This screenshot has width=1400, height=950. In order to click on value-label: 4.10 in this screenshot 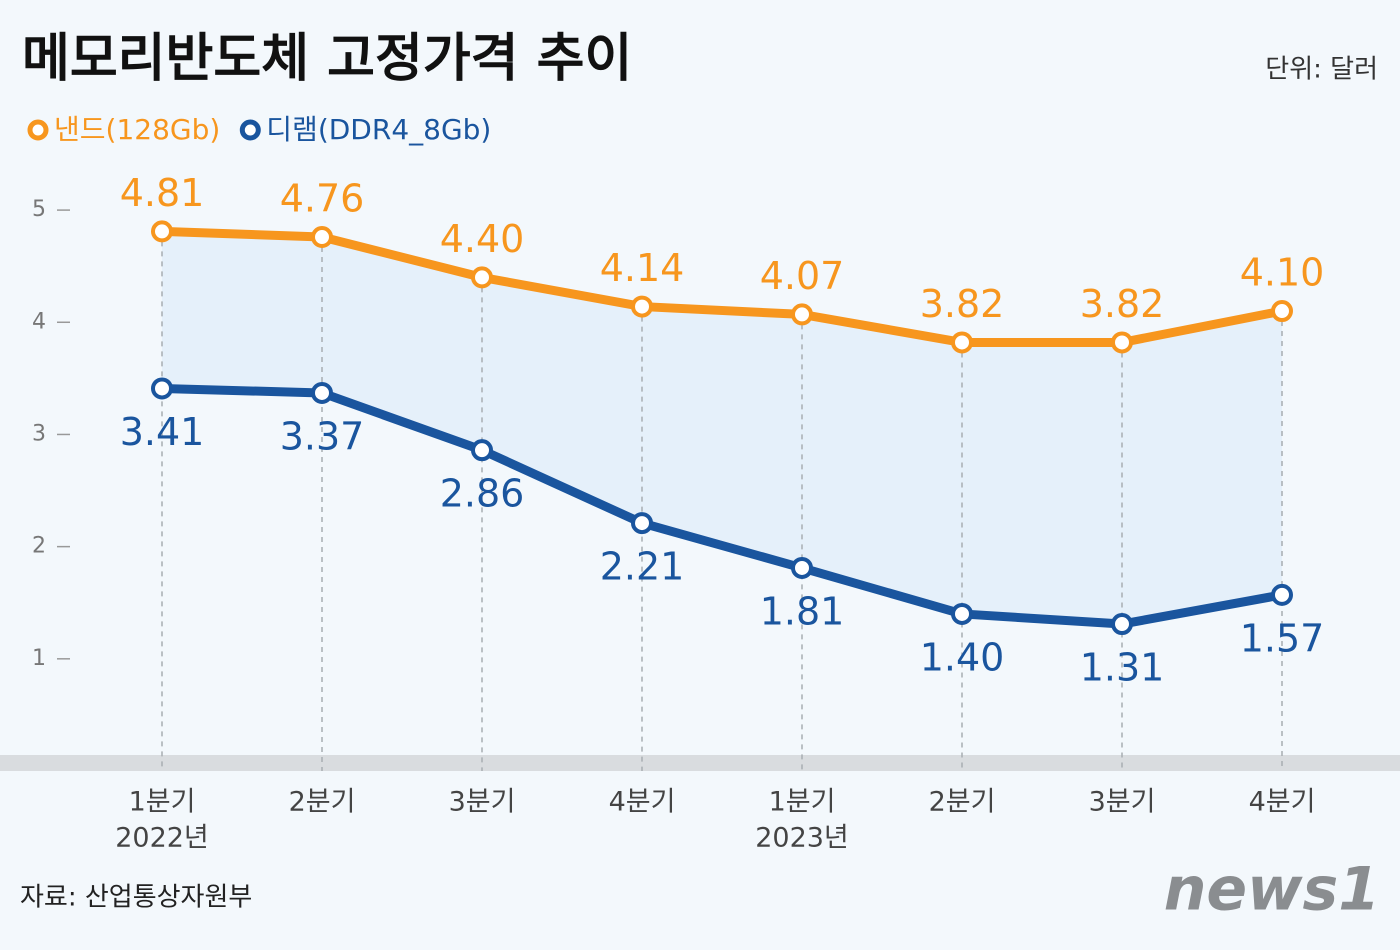, I will do `click(1282, 273)`.